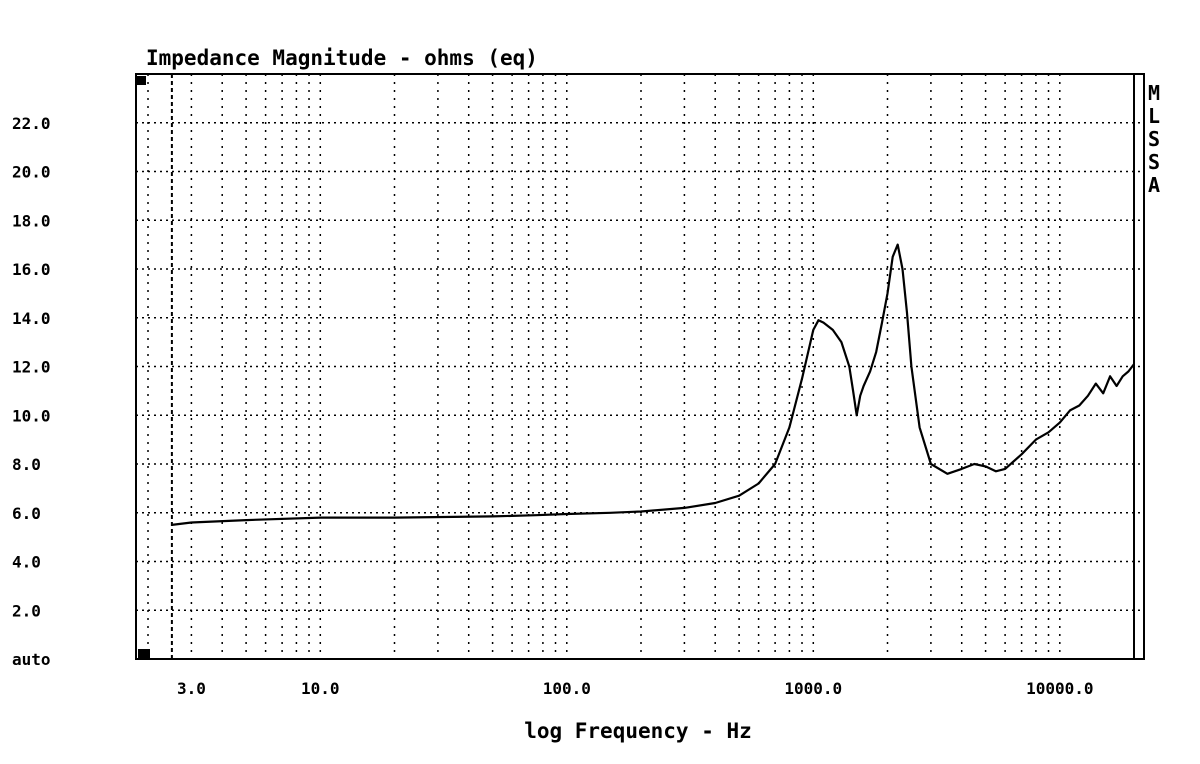  I want to click on x-tick-label: 1000.0, so click(813, 688).